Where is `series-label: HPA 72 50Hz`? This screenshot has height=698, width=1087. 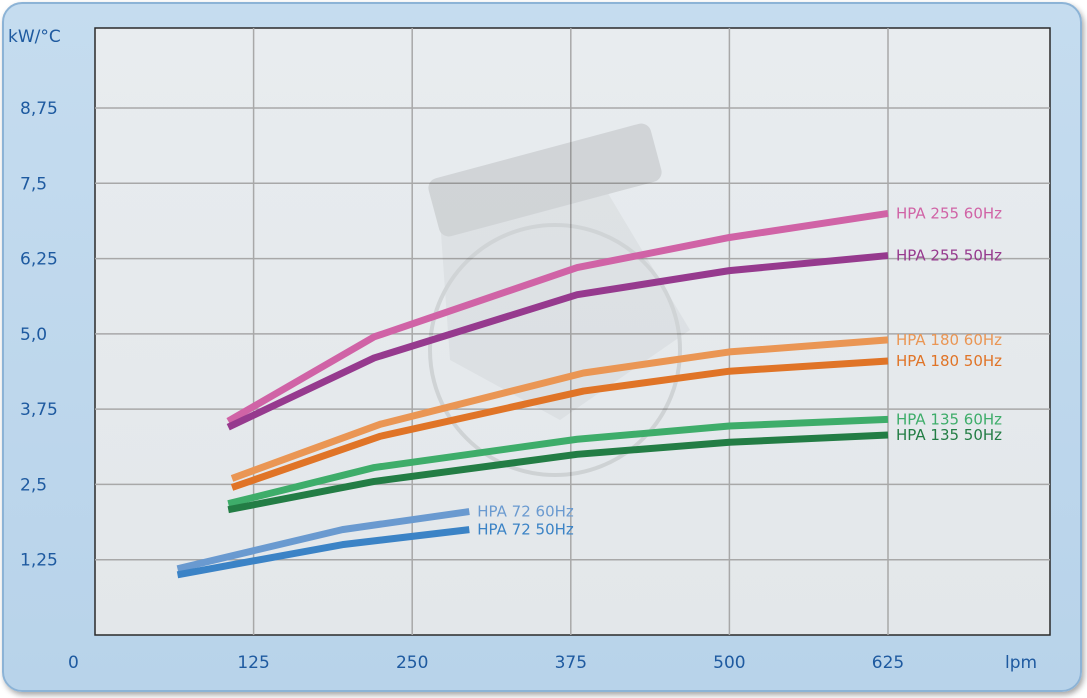 series-label: HPA 72 50Hz is located at coordinates (525, 530).